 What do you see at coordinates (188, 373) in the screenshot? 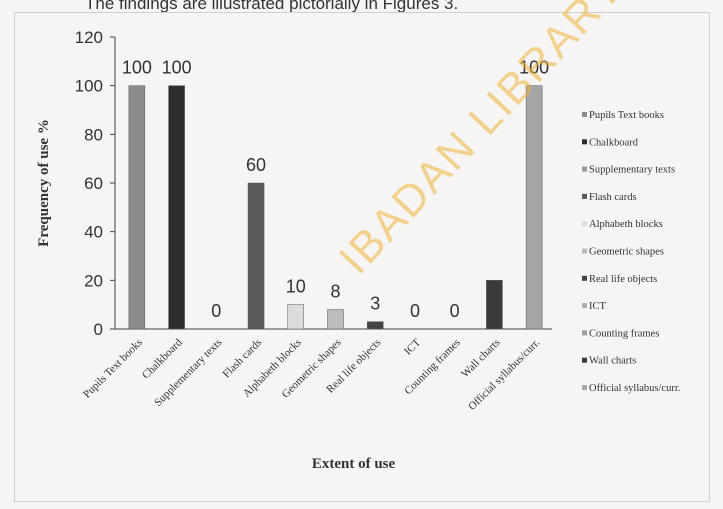
I see `category-label: Supplementary texts` at bounding box center [188, 373].